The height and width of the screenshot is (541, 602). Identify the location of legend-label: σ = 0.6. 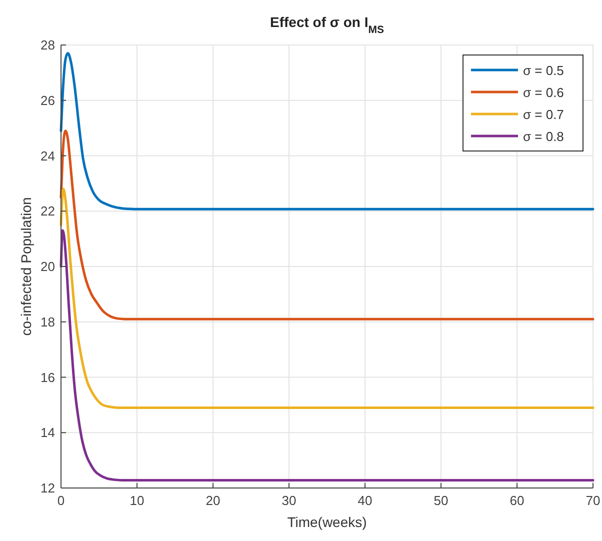
(543, 92).